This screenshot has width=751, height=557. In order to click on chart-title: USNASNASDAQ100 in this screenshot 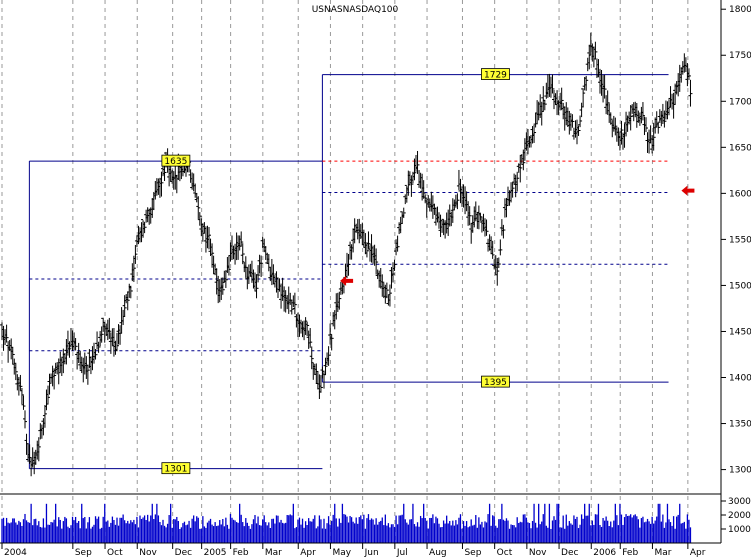, I will do `click(355, 10)`.